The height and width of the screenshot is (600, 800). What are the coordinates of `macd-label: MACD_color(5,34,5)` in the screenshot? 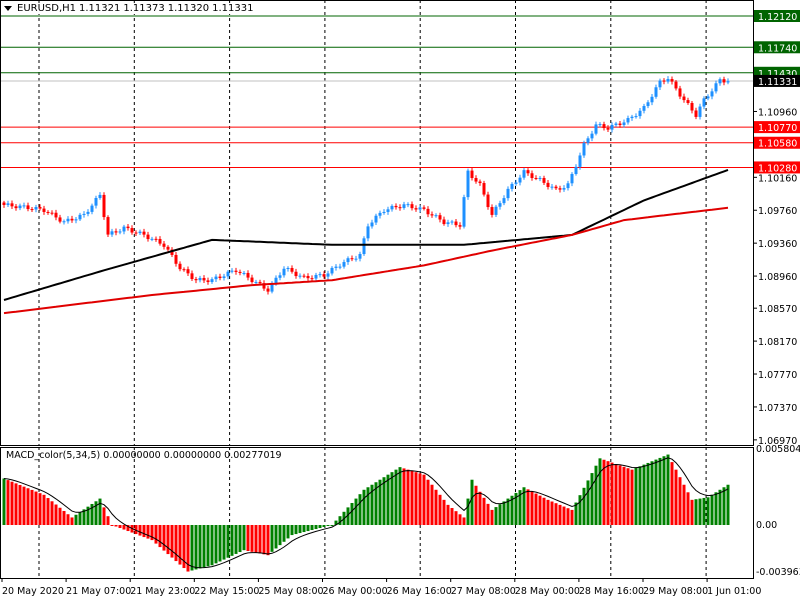 It's located at (53, 455).